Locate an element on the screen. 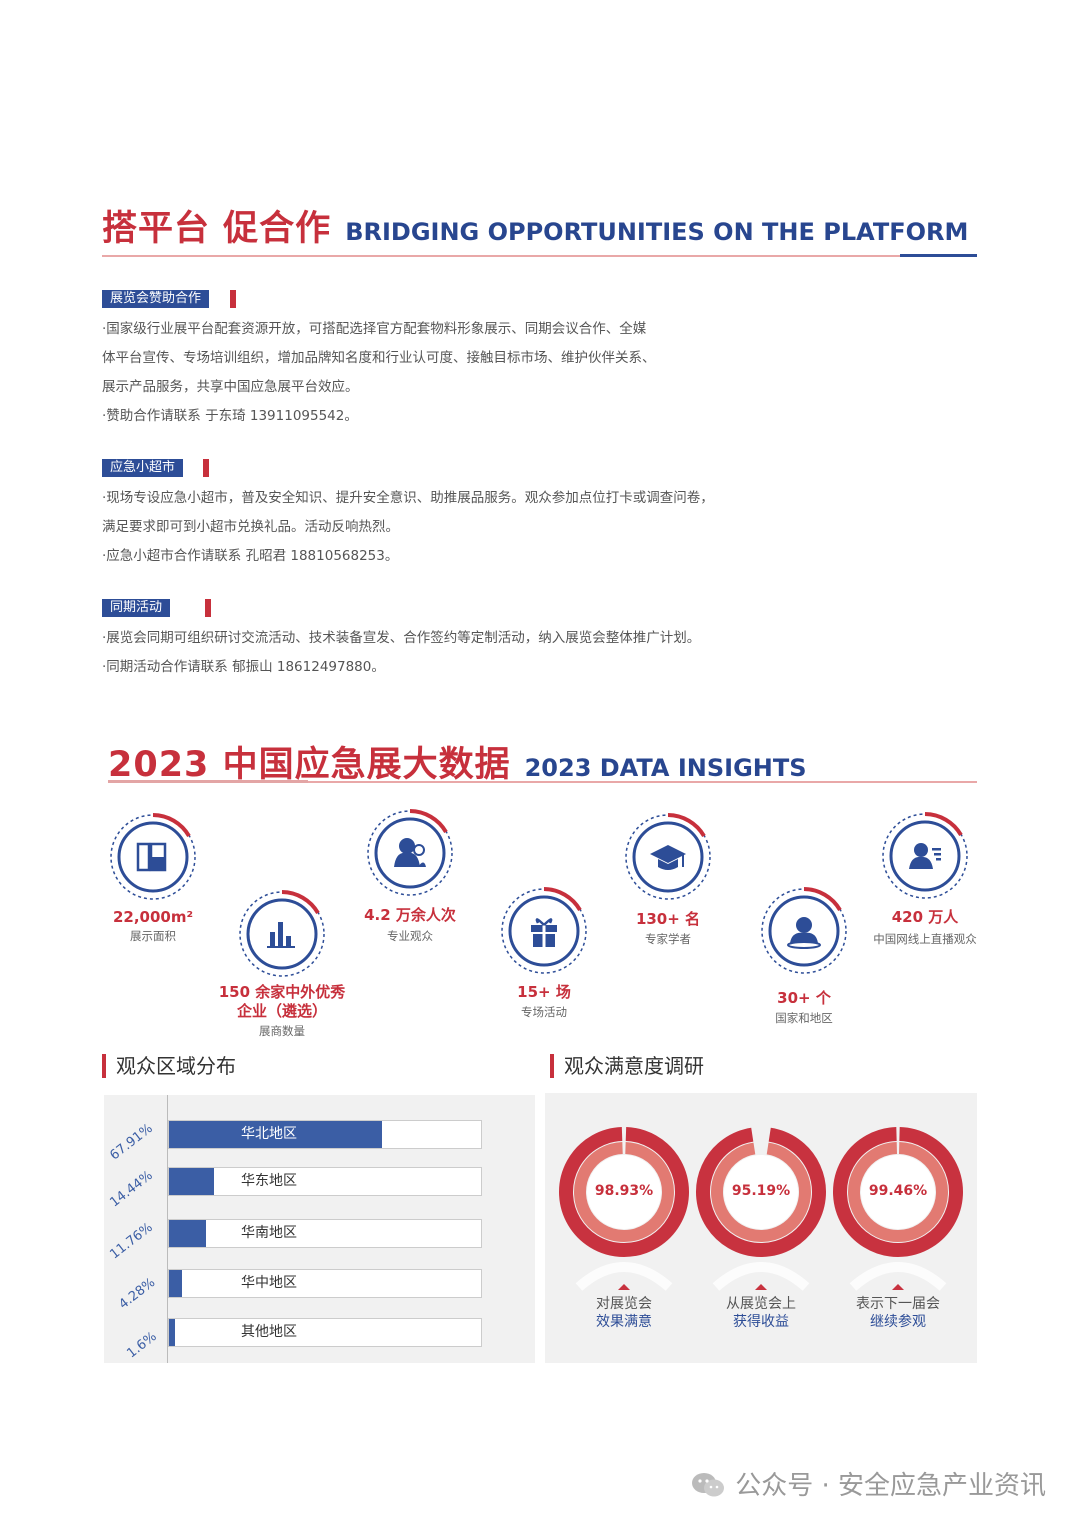 The height and width of the screenshot is (1527, 1080). stat-value: 130+ 名 is located at coordinates (668, 919).